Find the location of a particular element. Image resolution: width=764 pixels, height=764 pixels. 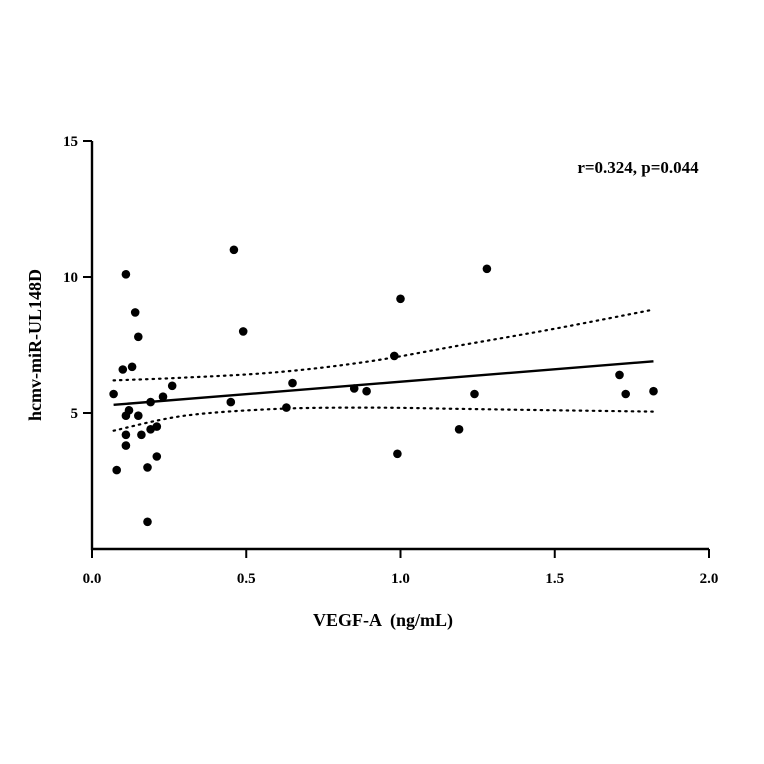

y-tick-label: 10 is located at coordinates (70, 278).